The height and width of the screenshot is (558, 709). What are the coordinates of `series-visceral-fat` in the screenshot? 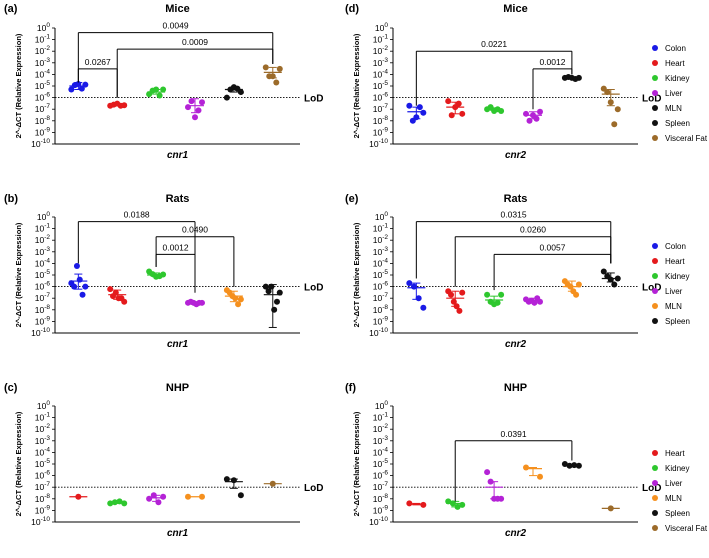 It's located at (272, 483).